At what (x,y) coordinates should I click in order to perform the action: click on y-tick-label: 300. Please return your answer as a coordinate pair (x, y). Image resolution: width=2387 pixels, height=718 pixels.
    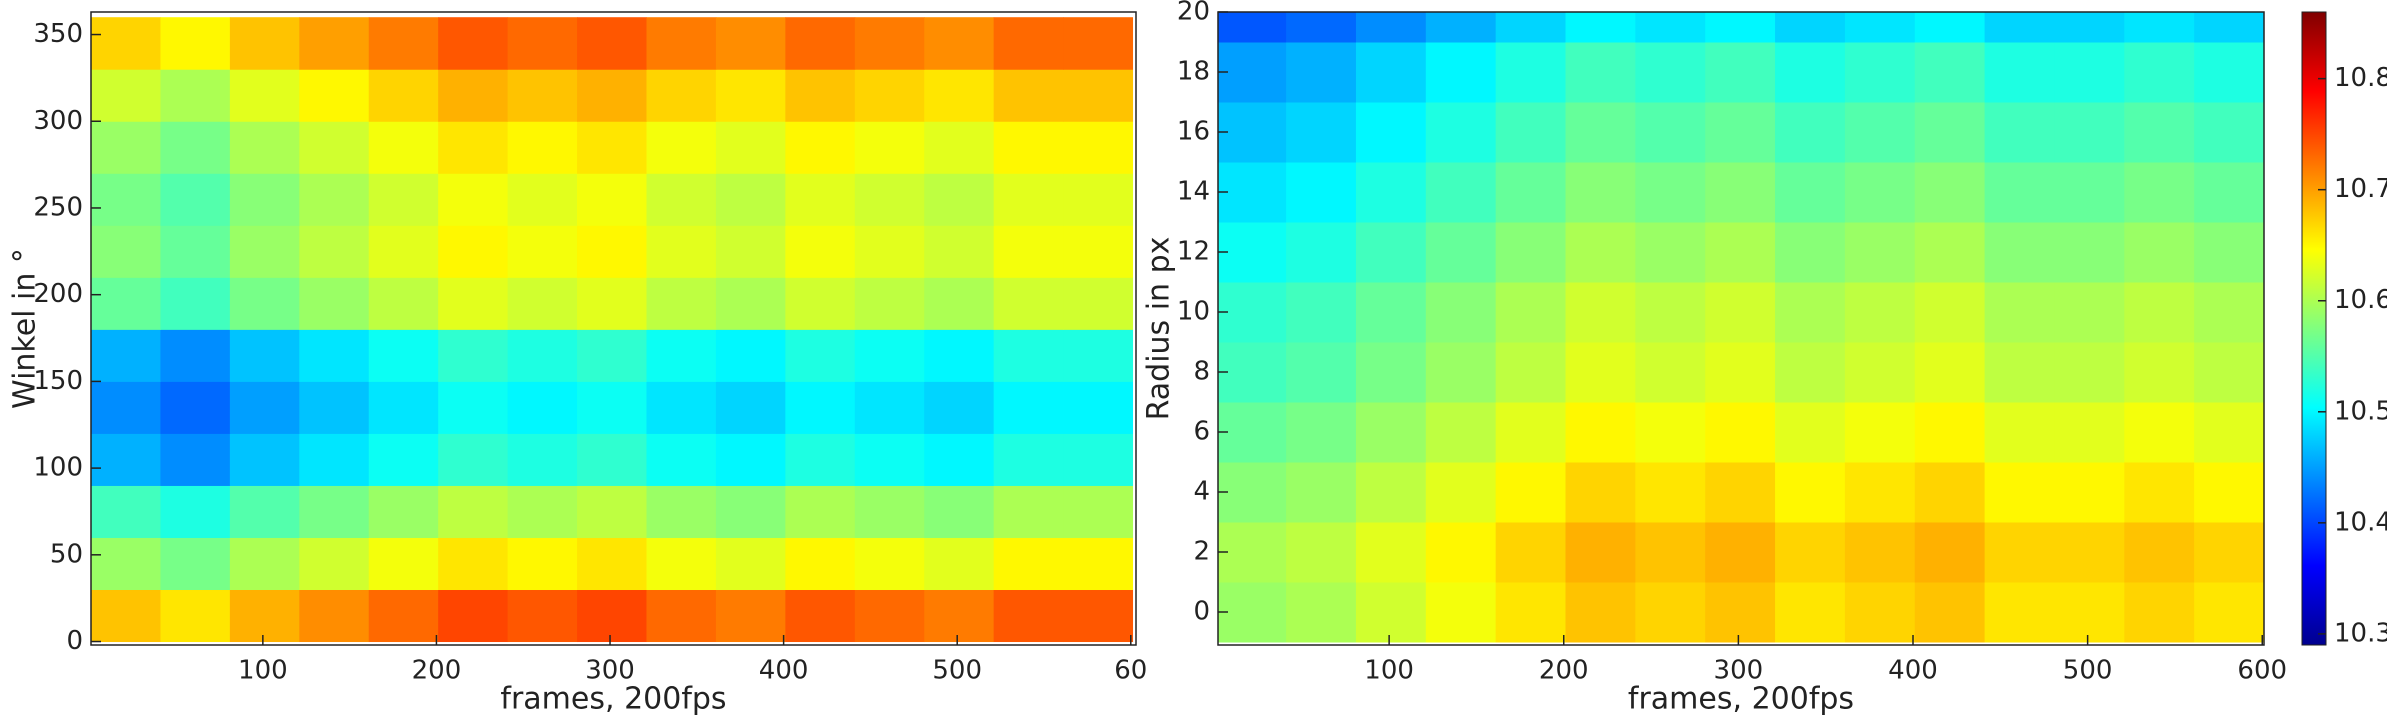
    Looking at the image, I should click on (58, 121).